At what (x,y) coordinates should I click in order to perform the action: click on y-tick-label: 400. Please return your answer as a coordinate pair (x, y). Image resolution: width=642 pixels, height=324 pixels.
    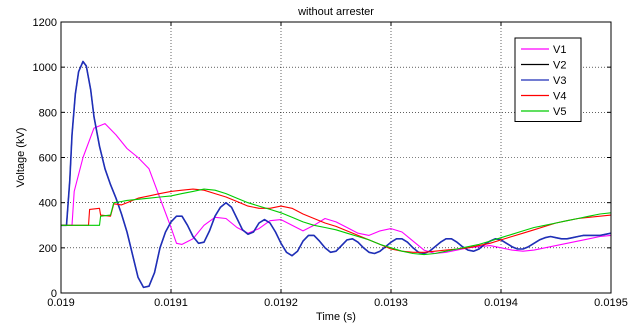
    Looking at the image, I should click on (48, 204).